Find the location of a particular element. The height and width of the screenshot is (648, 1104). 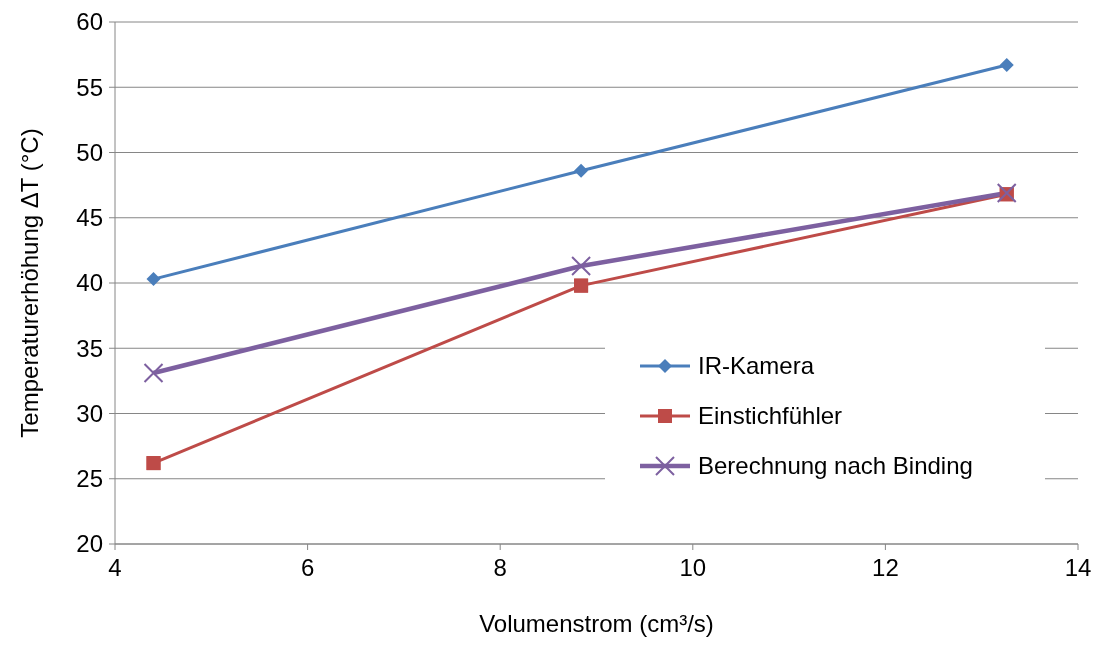

y-tick-label: 30 is located at coordinates (89, 413).